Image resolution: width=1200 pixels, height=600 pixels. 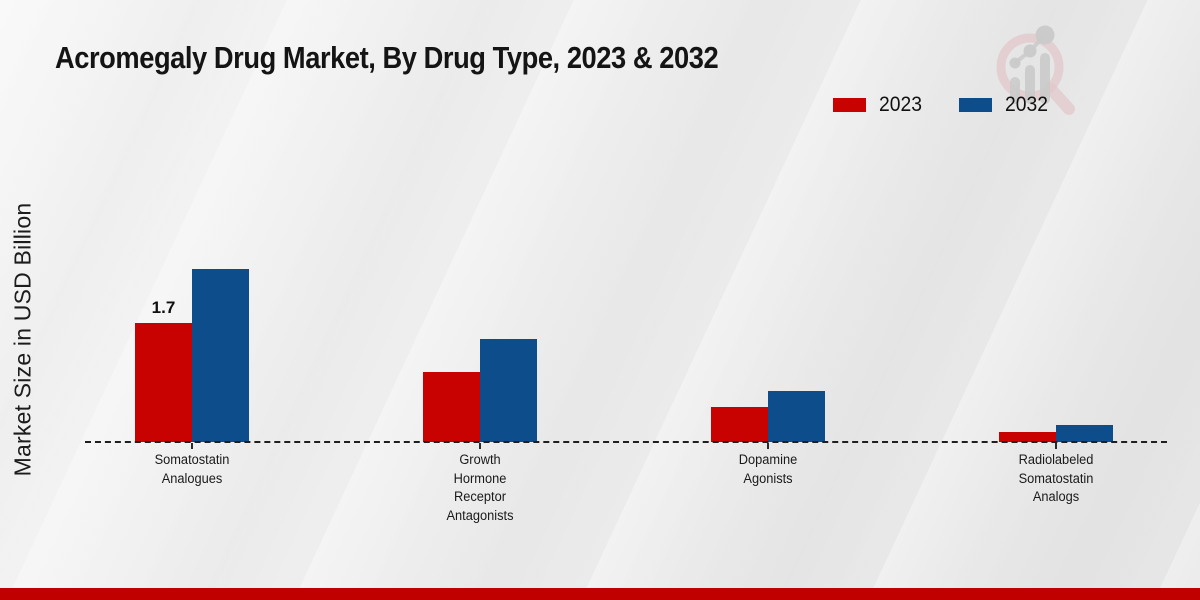 What do you see at coordinates (849, 105) in the screenshot?
I see `legend-swatch-2023` at bounding box center [849, 105].